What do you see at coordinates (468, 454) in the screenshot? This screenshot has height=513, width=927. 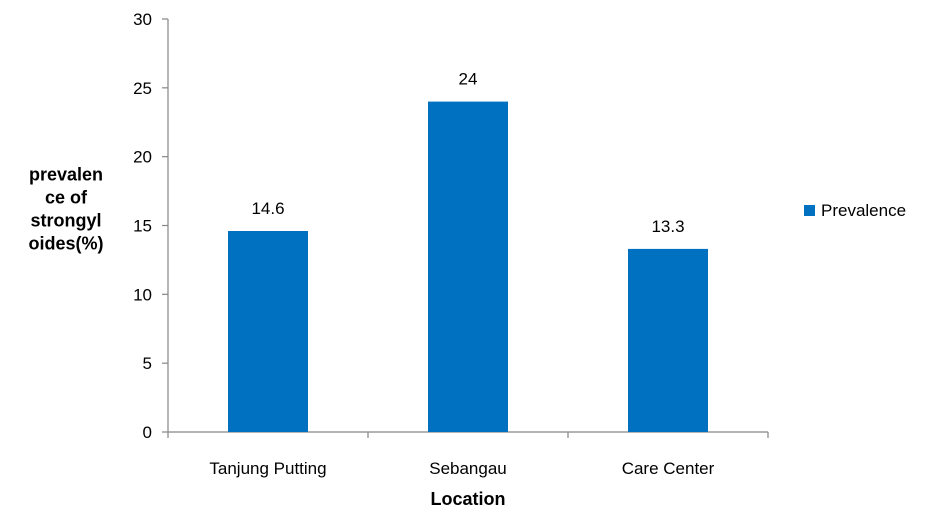 I see `x-axis: Tanjung Putting Sebangau Care Center` at bounding box center [468, 454].